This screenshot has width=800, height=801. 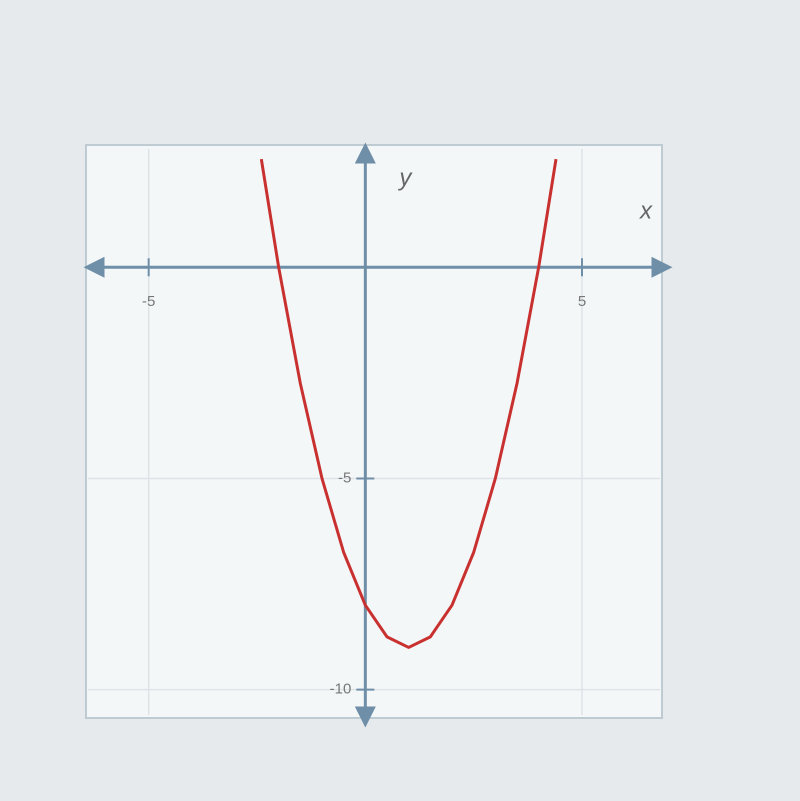 What do you see at coordinates (344, 477) in the screenshot?
I see `y-tick-label: -5` at bounding box center [344, 477].